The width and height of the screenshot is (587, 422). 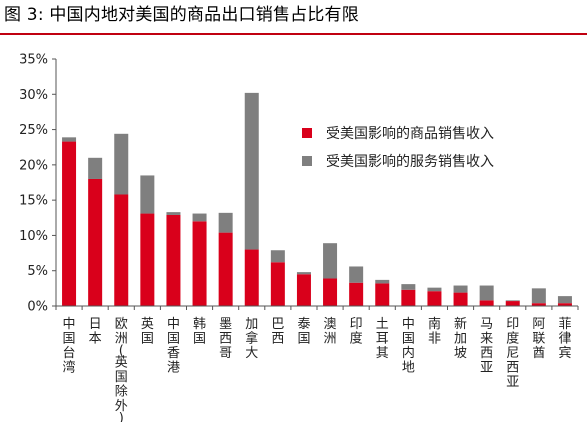 What do you see at coordinates (33, 236) in the screenshot?
I see `y-tick-label: 10%` at bounding box center [33, 236].